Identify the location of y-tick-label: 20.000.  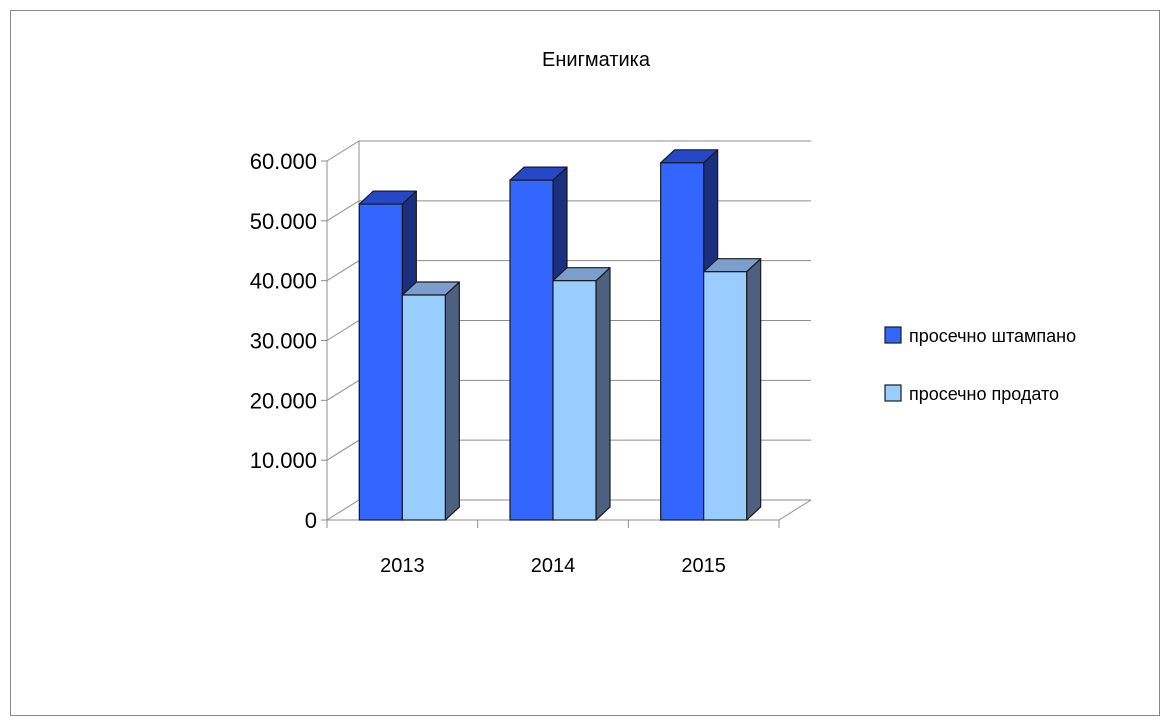
(283, 400).